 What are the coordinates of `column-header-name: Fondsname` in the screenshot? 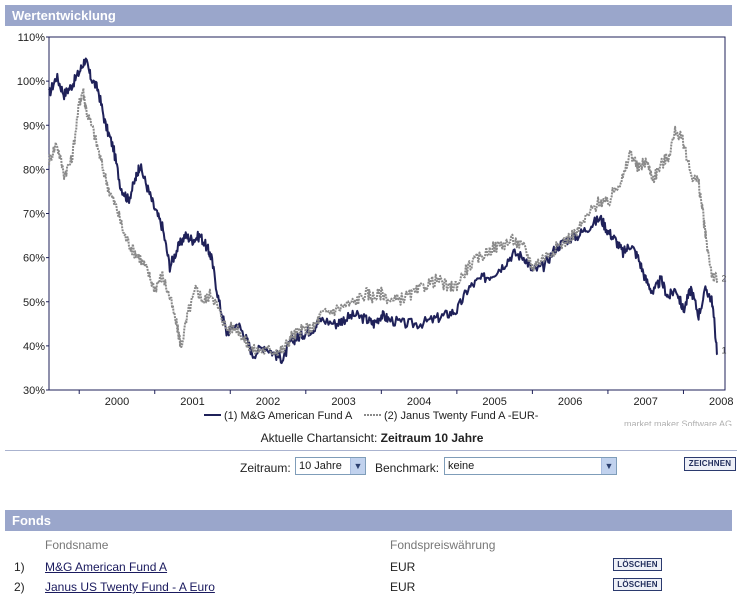 It's located at (77, 545).